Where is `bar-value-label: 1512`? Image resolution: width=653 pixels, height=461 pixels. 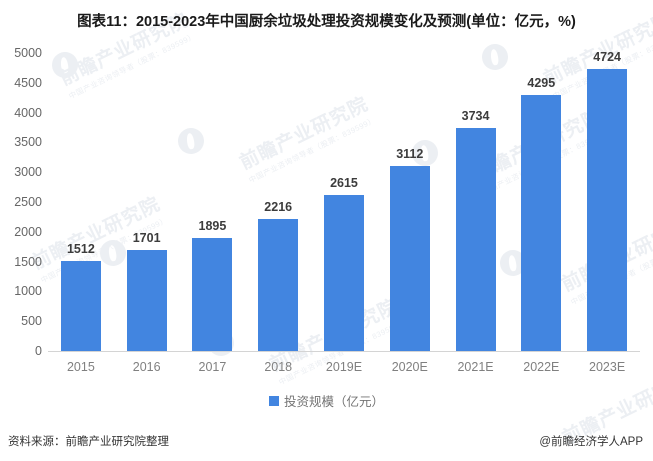
bar-value-label: 1512 is located at coordinates (80, 248).